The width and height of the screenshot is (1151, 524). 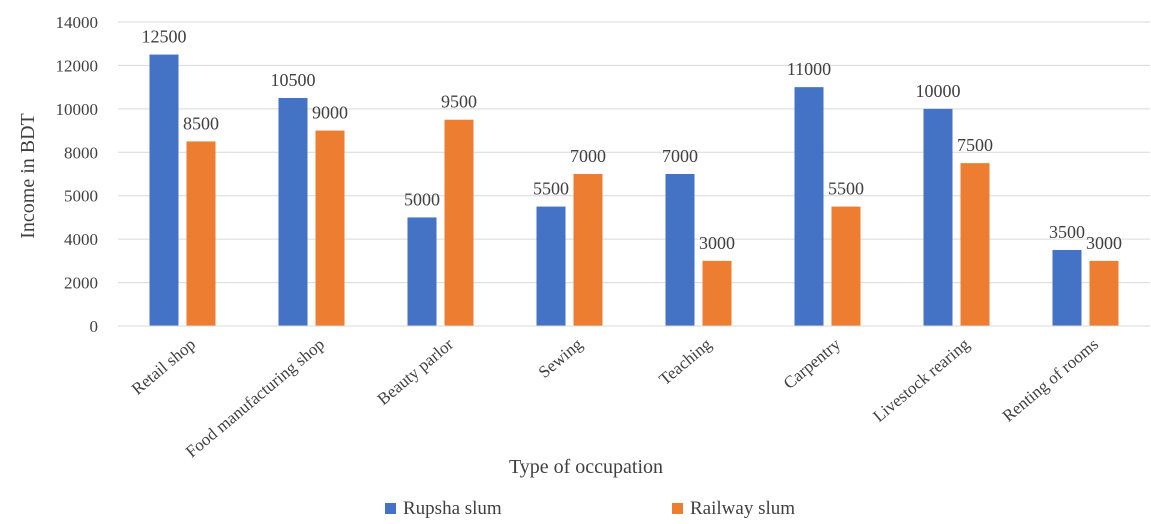 I want to click on legend-label: Rupsha slum, so click(x=452, y=508).